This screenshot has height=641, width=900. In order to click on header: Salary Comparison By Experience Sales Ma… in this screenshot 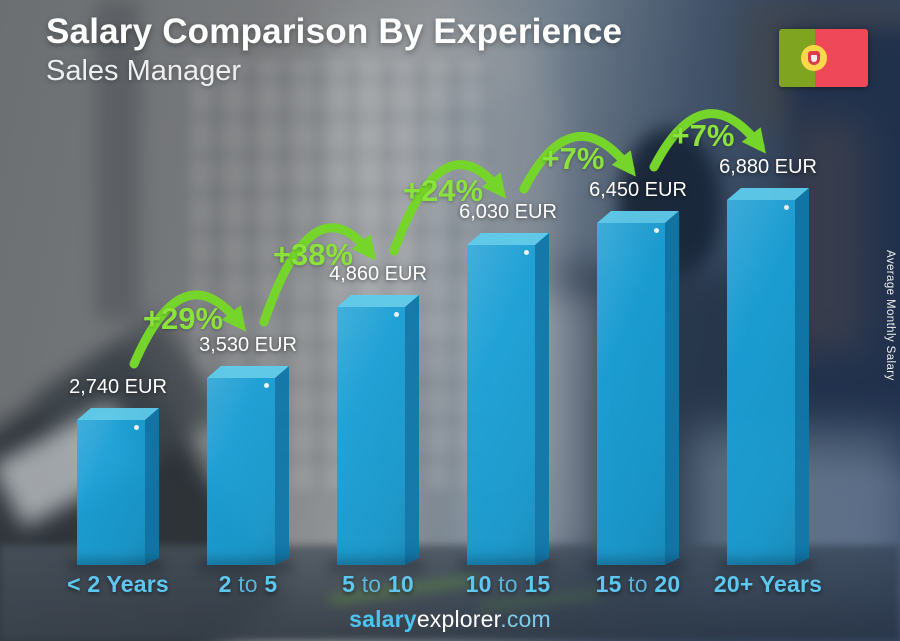, I will do `click(334, 50)`.